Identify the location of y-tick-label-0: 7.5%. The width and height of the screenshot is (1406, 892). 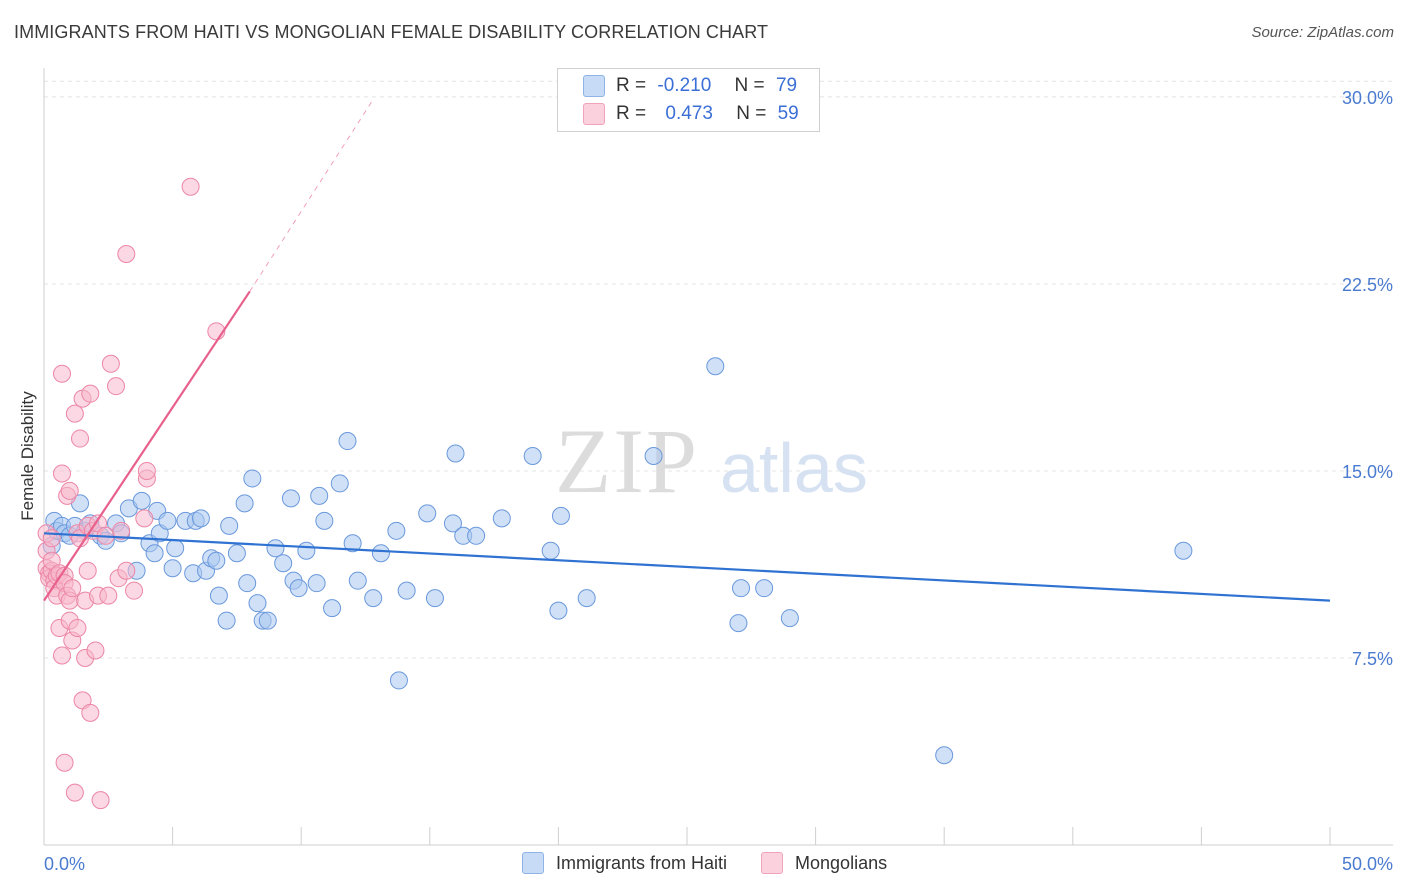
(1372, 659).